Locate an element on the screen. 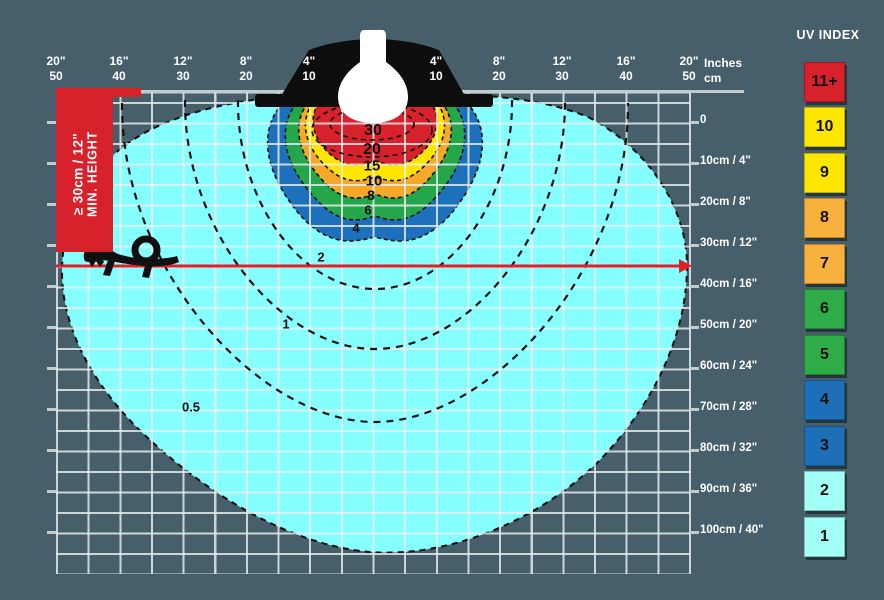  min-height-marker-arm is located at coordinates (98, 92).